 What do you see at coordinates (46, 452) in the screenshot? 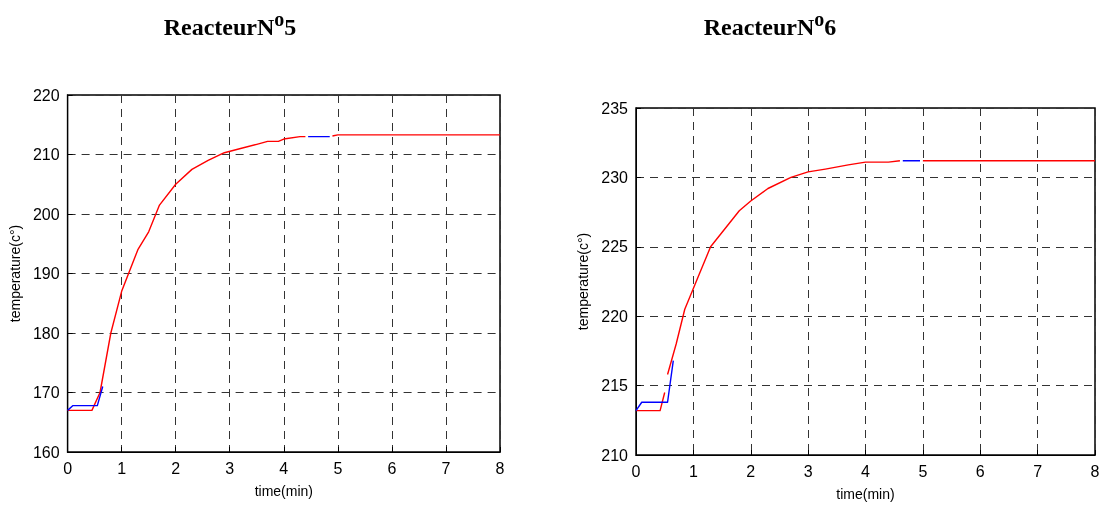
I see `y-tick-label: 160` at bounding box center [46, 452].